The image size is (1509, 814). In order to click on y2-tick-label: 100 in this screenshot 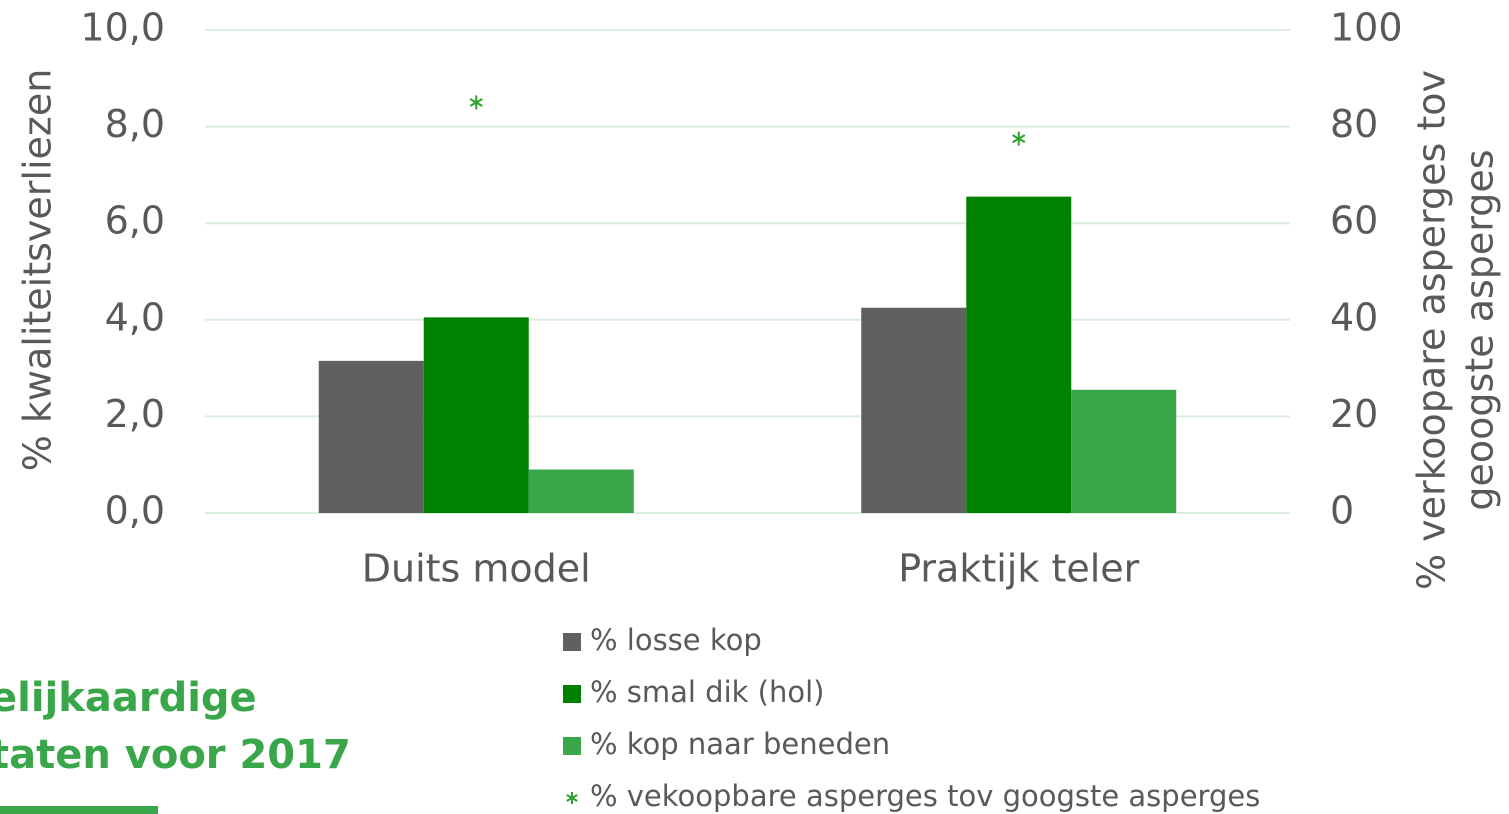, I will do `click(1366, 28)`.